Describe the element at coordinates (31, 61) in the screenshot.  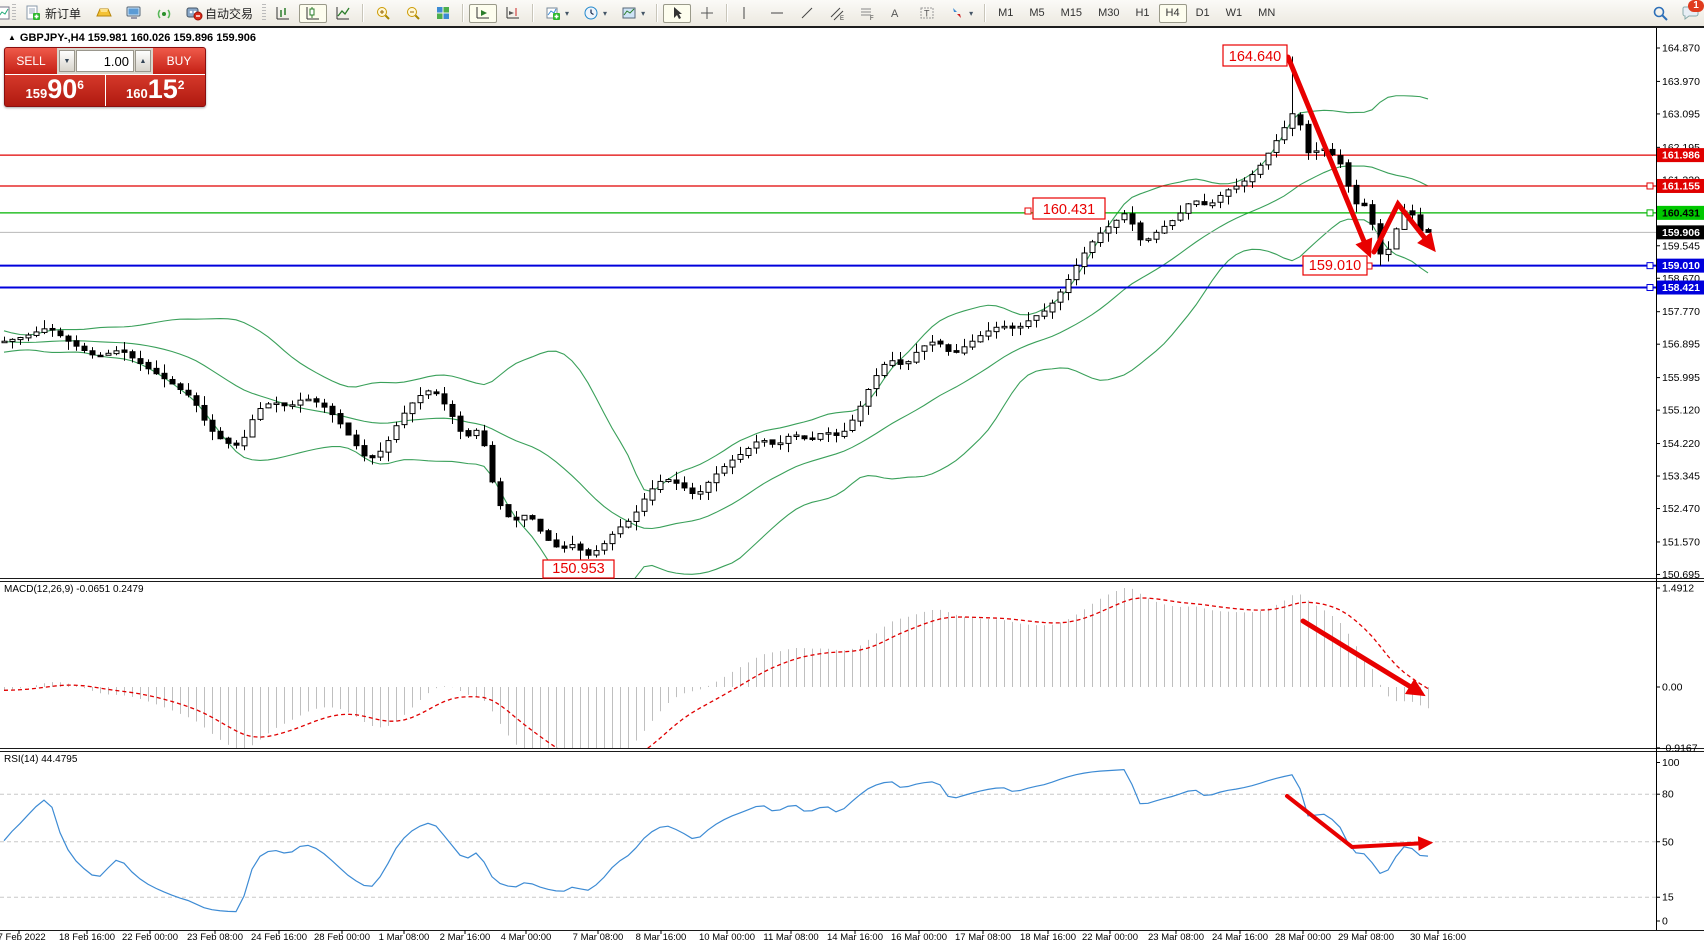
I see `sell-button: SELL` at that location.